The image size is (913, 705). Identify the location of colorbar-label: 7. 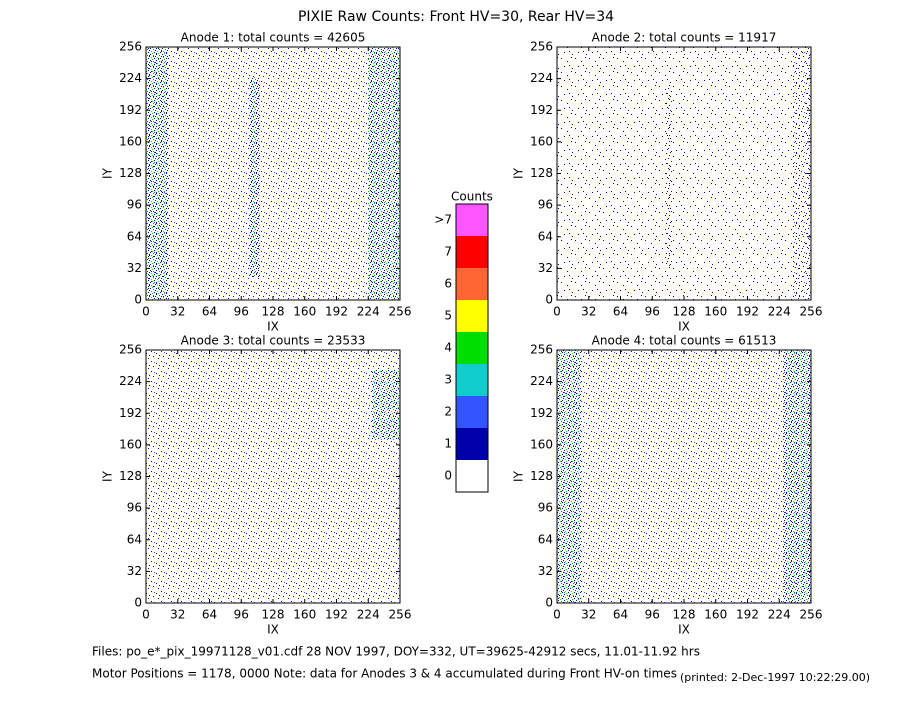
(448, 252).